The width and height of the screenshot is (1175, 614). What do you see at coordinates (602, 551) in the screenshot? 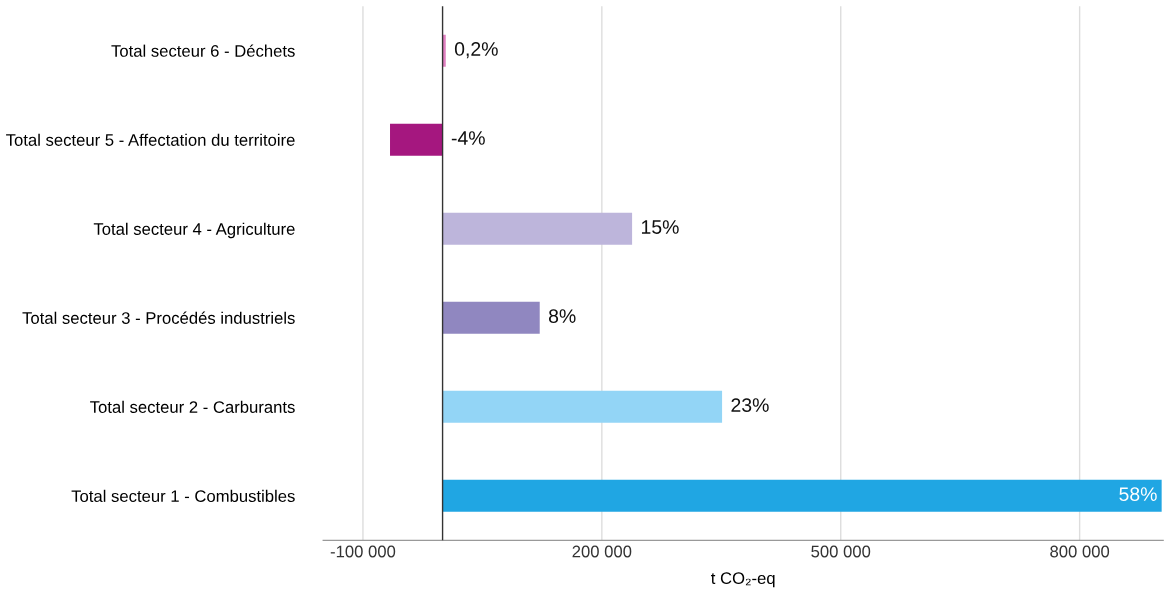
I see `x-tick-label: 200 000` at bounding box center [602, 551].